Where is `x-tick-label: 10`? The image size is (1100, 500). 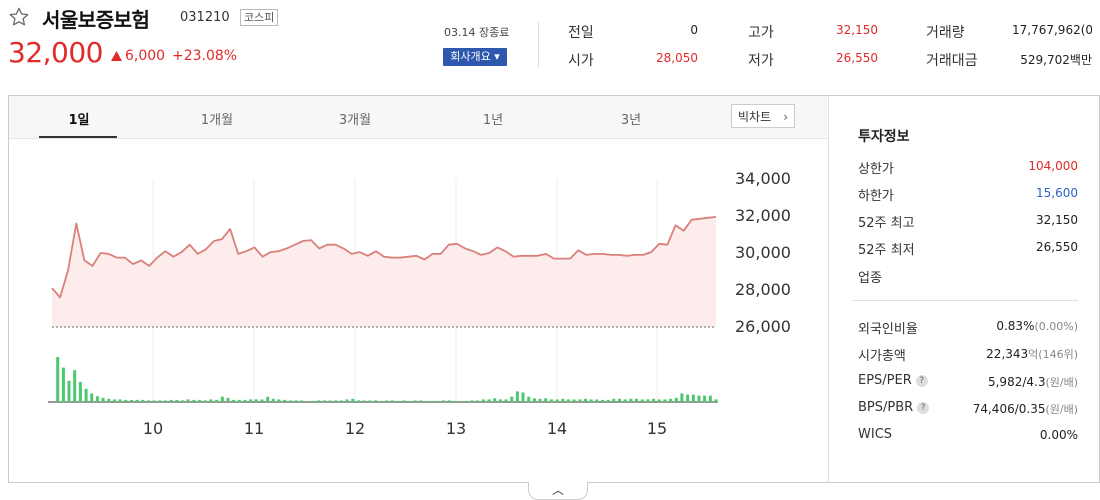 x-tick-label: 10 is located at coordinates (153, 428).